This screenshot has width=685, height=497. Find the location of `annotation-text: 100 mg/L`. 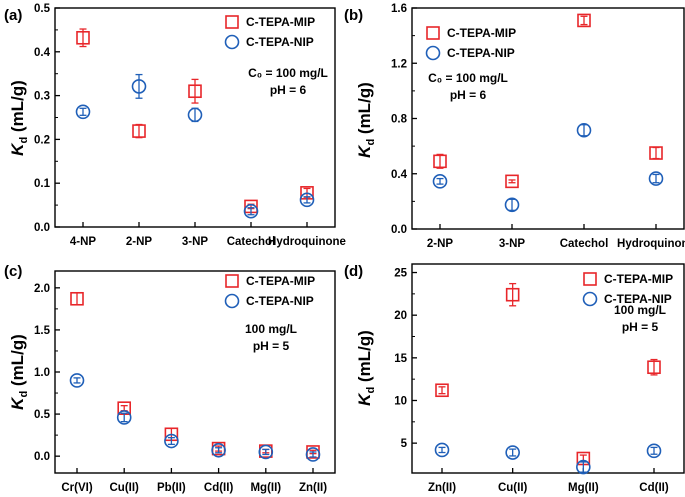

annotation-text: 100 mg/L is located at coordinates (271, 329).